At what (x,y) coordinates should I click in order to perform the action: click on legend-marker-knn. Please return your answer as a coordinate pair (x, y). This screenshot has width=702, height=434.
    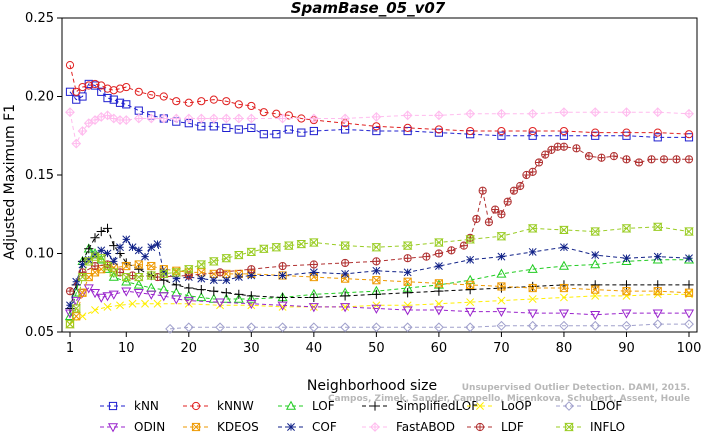
    Looking at the image, I should click on (113, 406).